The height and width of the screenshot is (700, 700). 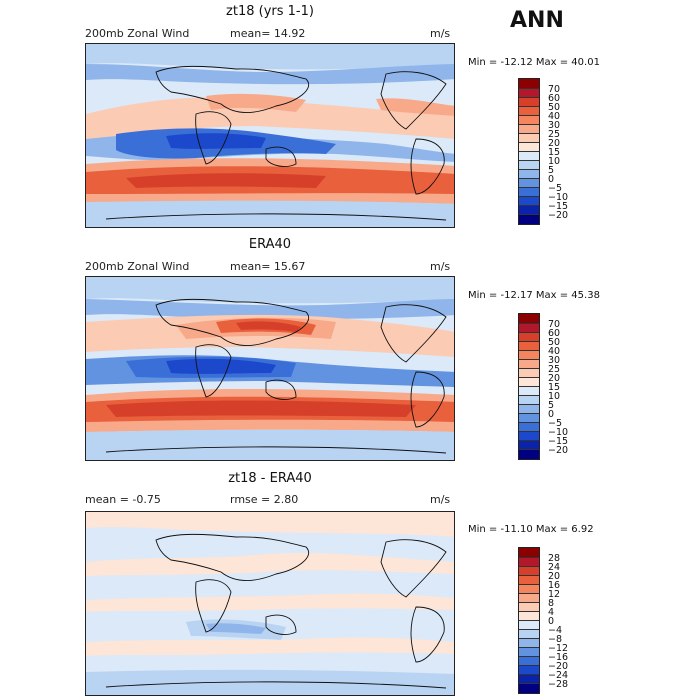 What do you see at coordinates (554, 125) in the screenshot?
I see `cb1-label: 30` at bounding box center [554, 125].